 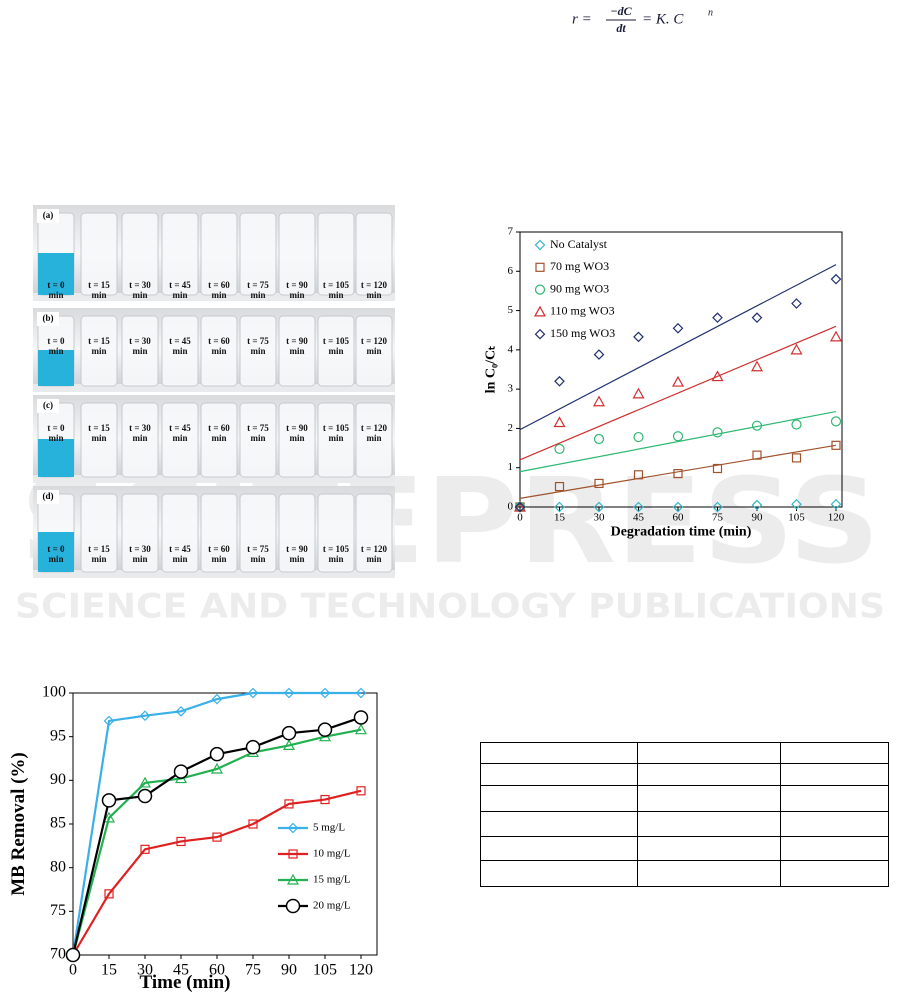 What do you see at coordinates (600, 518) in the screenshot?
I see `x-tick-label: 30` at bounding box center [600, 518].